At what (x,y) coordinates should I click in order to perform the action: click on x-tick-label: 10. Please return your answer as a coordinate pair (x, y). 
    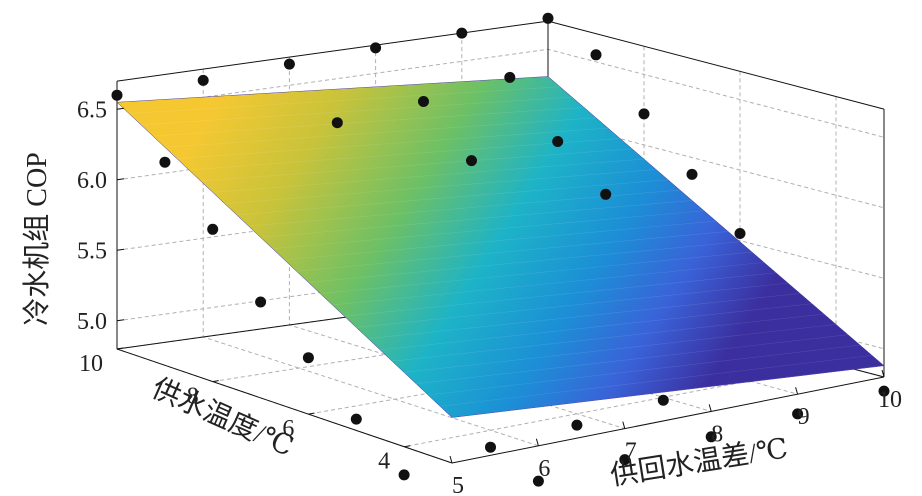
    Looking at the image, I should click on (890, 400).